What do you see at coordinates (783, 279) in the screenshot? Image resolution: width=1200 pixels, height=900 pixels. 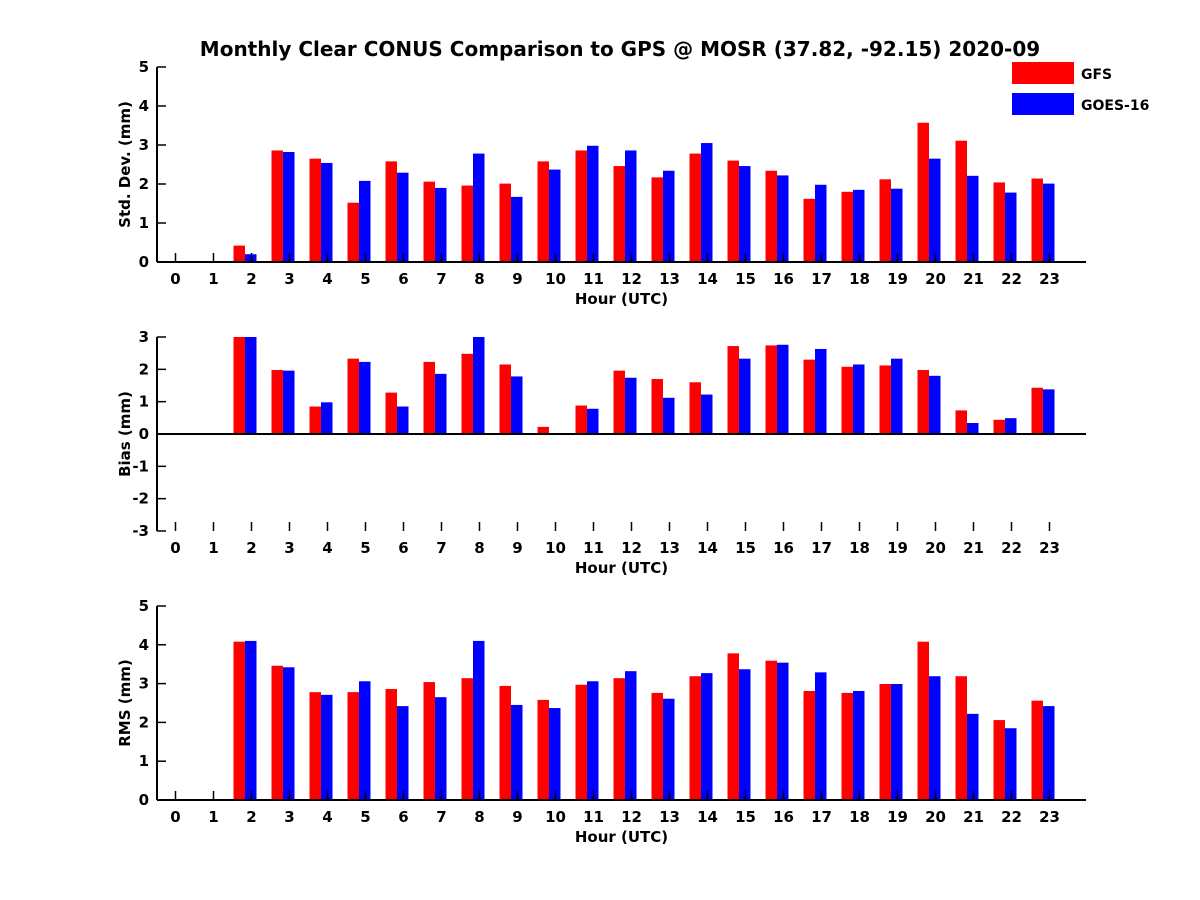 I see `xtick-label-std-16: 16` at bounding box center [783, 279].